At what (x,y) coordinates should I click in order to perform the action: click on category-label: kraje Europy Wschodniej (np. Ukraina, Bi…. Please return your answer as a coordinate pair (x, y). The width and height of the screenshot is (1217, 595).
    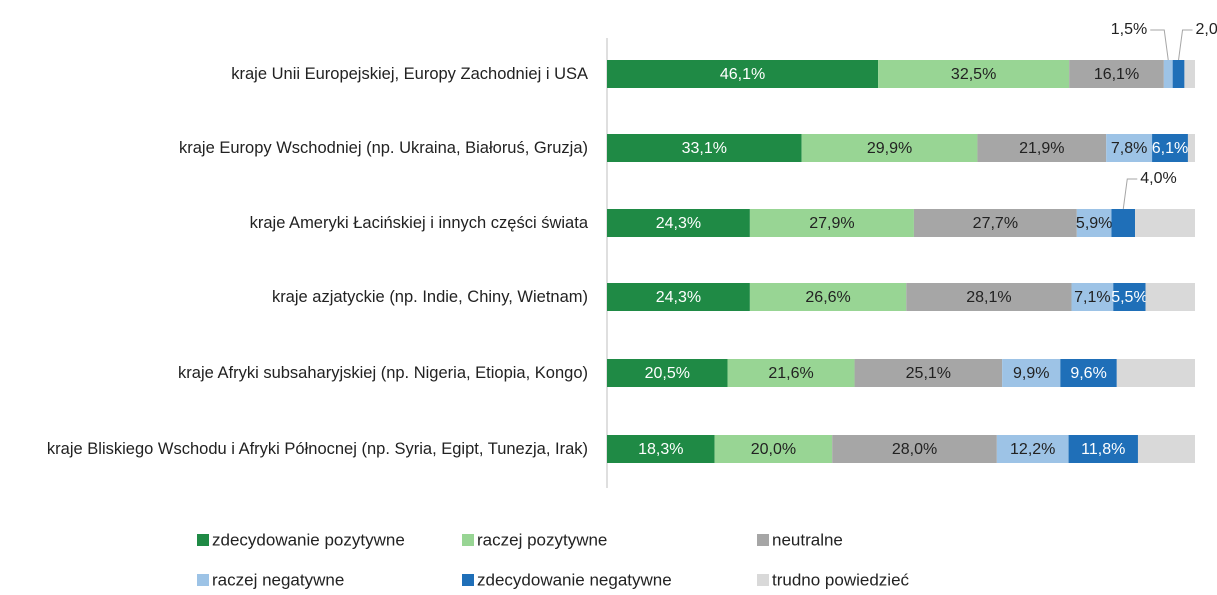
    Looking at the image, I should click on (383, 148).